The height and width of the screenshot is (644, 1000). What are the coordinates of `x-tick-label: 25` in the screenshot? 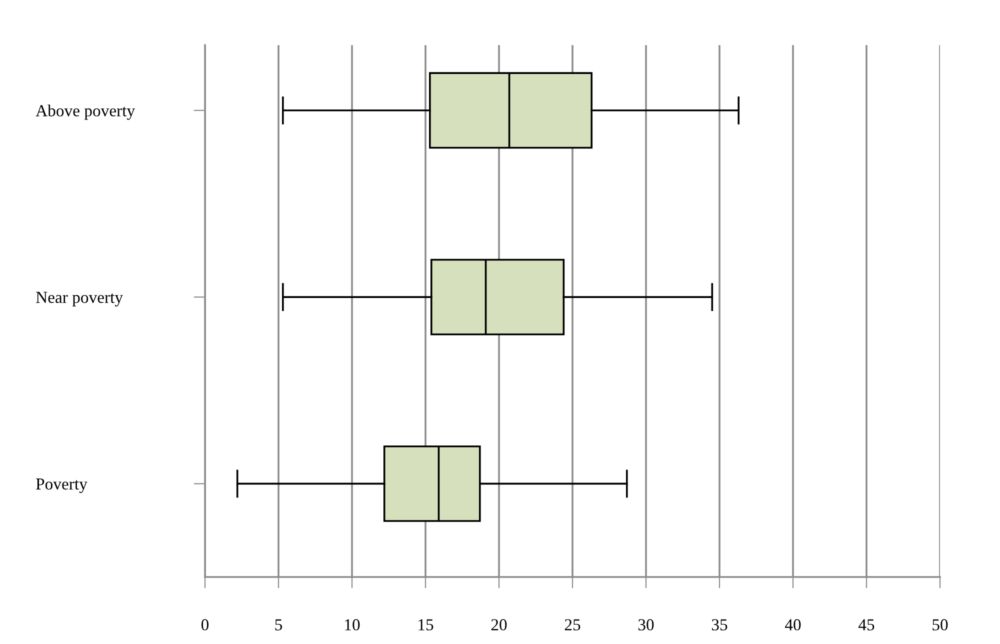 It's located at (572, 624).